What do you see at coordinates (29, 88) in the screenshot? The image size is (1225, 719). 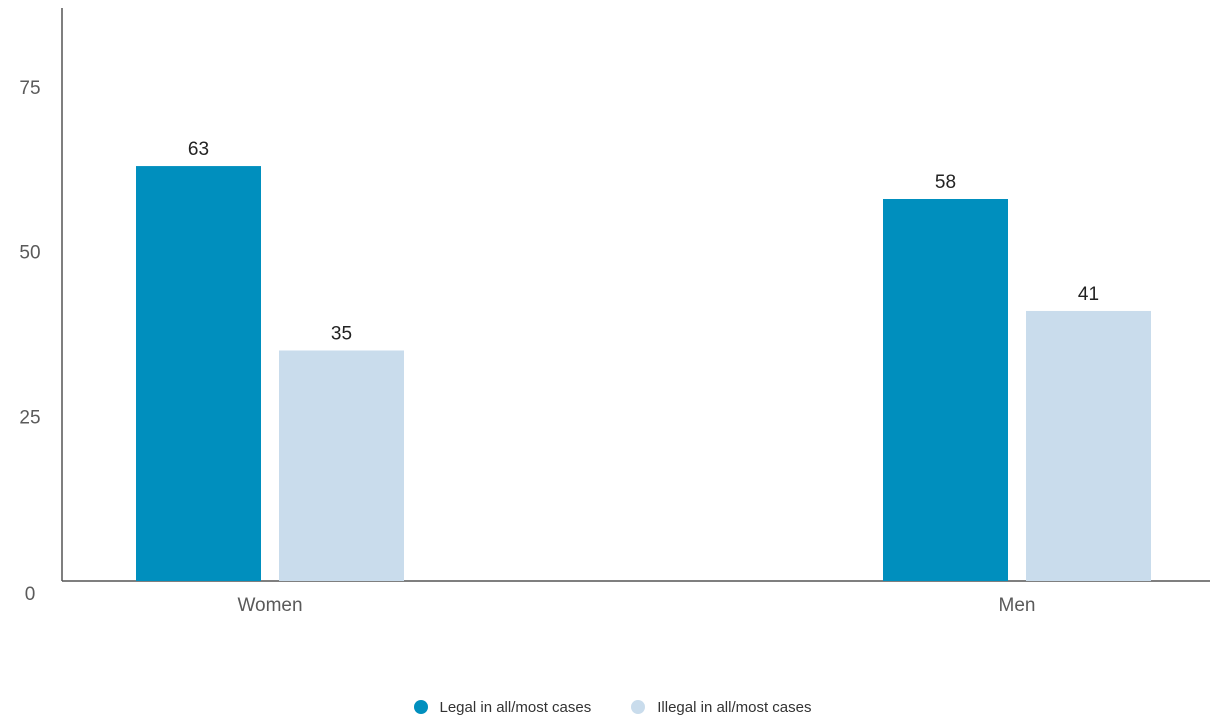 I see `y-tick-label: 75` at bounding box center [29, 88].